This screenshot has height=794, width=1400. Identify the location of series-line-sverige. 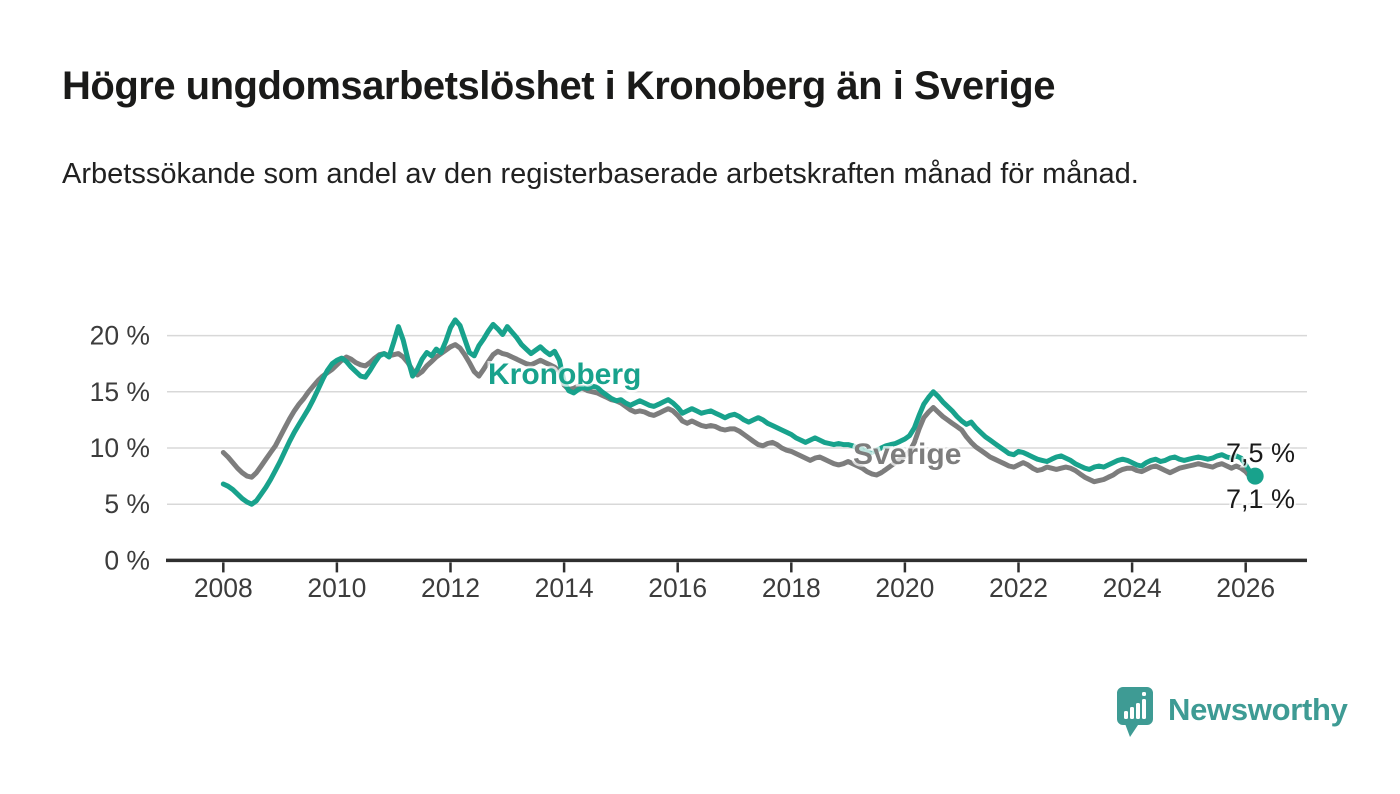
(739, 413).